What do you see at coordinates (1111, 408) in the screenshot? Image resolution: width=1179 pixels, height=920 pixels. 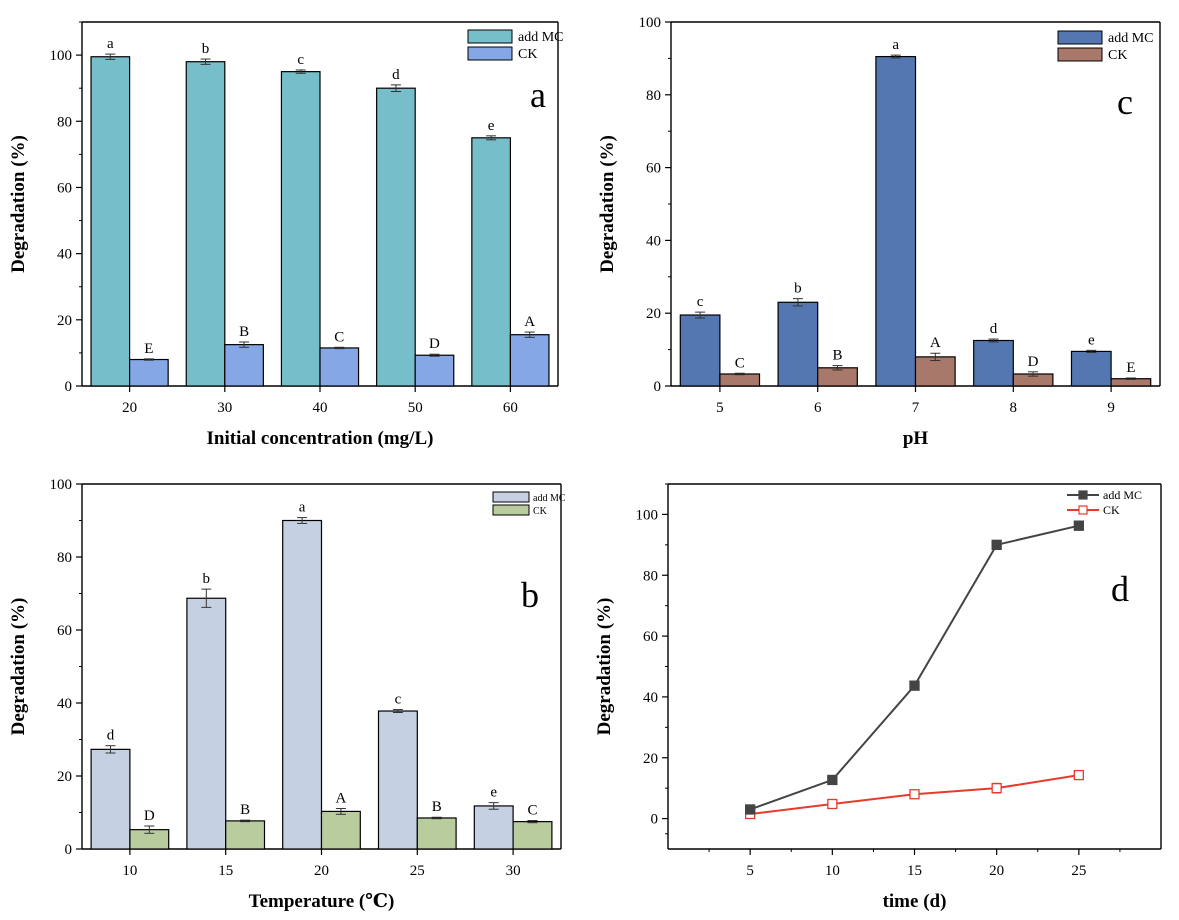 I see `x-tick-label: 9` at bounding box center [1111, 408].